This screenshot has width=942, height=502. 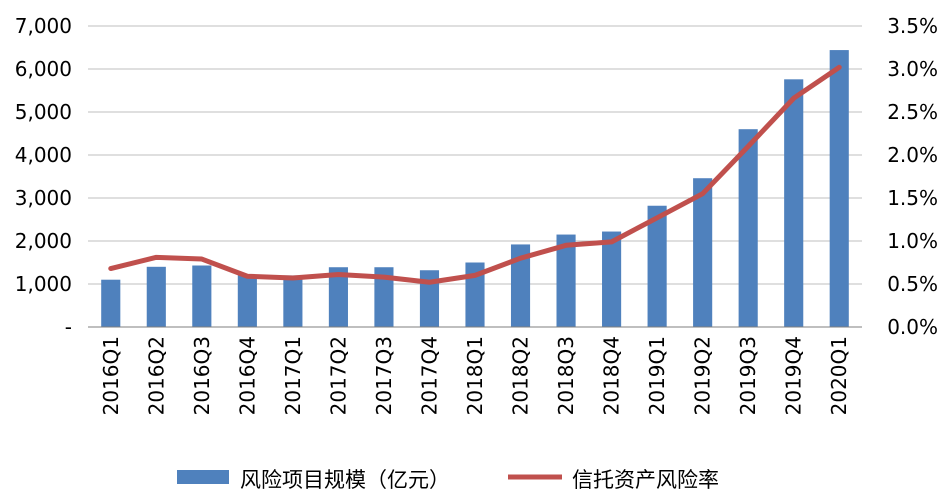 What do you see at coordinates (645, 480) in the screenshot?
I see `legend-line-label: 信托资产风险率` at bounding box center [645, 480].